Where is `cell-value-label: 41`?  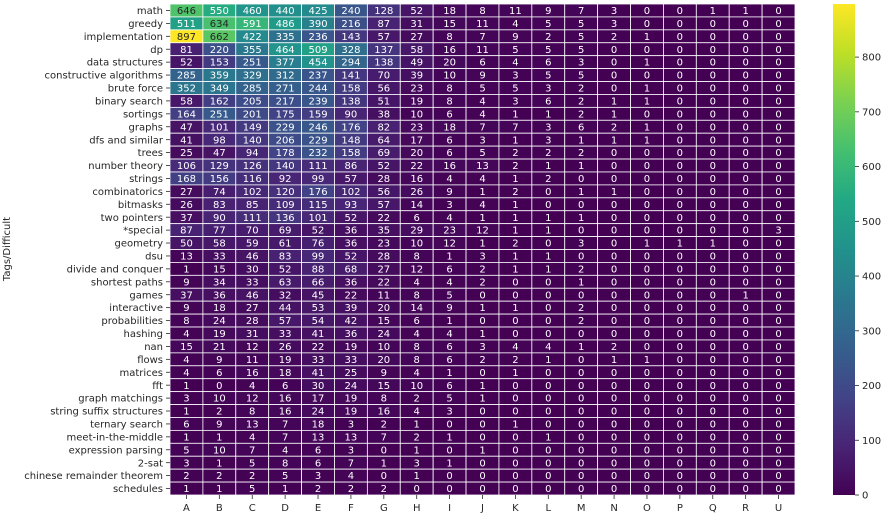 cell-value-label: 41 is located at coordinates (318, 373).